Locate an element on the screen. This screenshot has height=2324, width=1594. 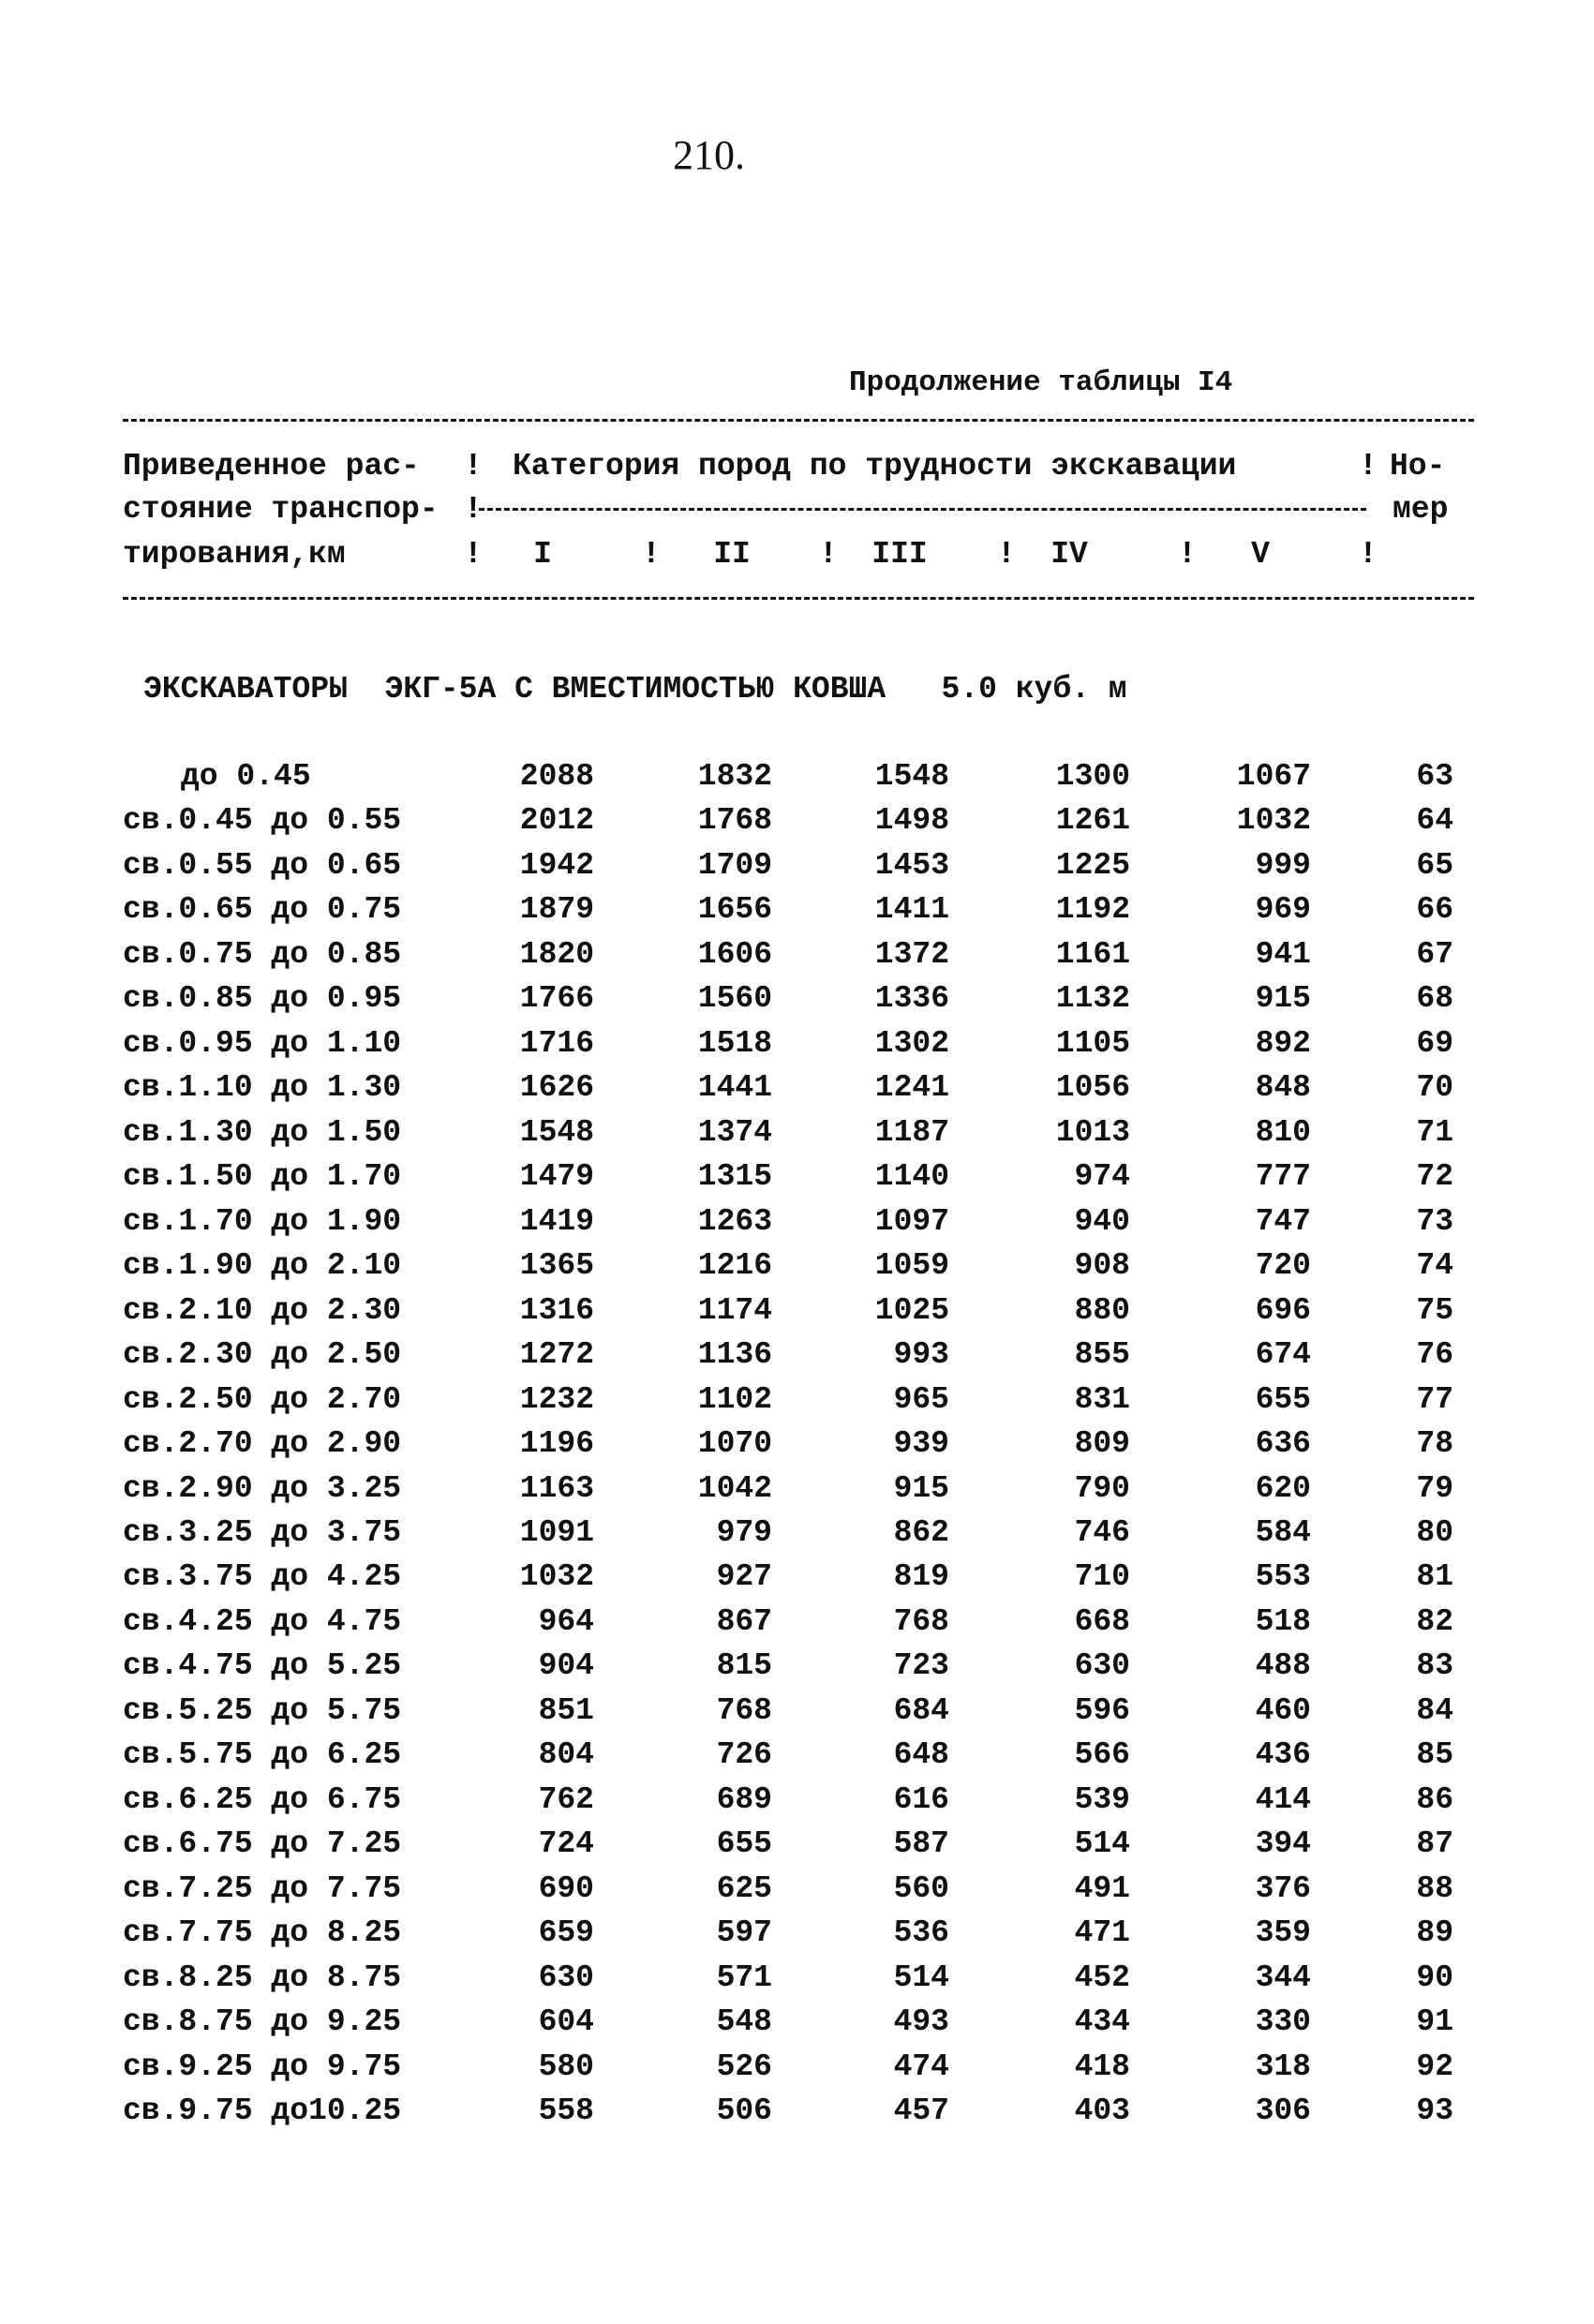
cell-category-2: 506 is located at coordinates (744, 2111).